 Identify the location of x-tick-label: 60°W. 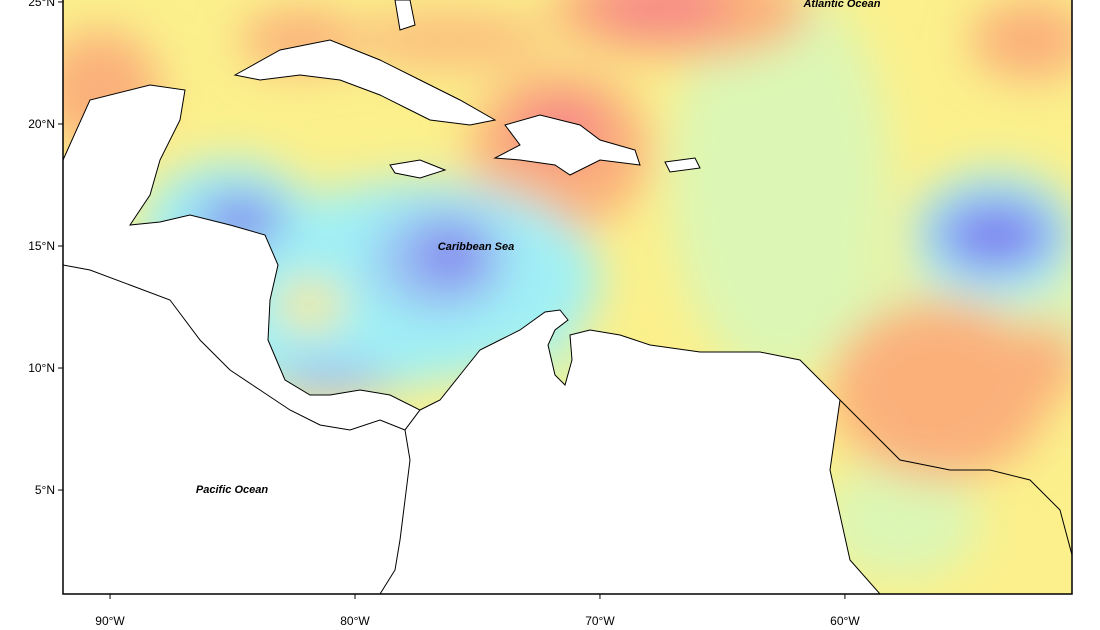
(845, 621).